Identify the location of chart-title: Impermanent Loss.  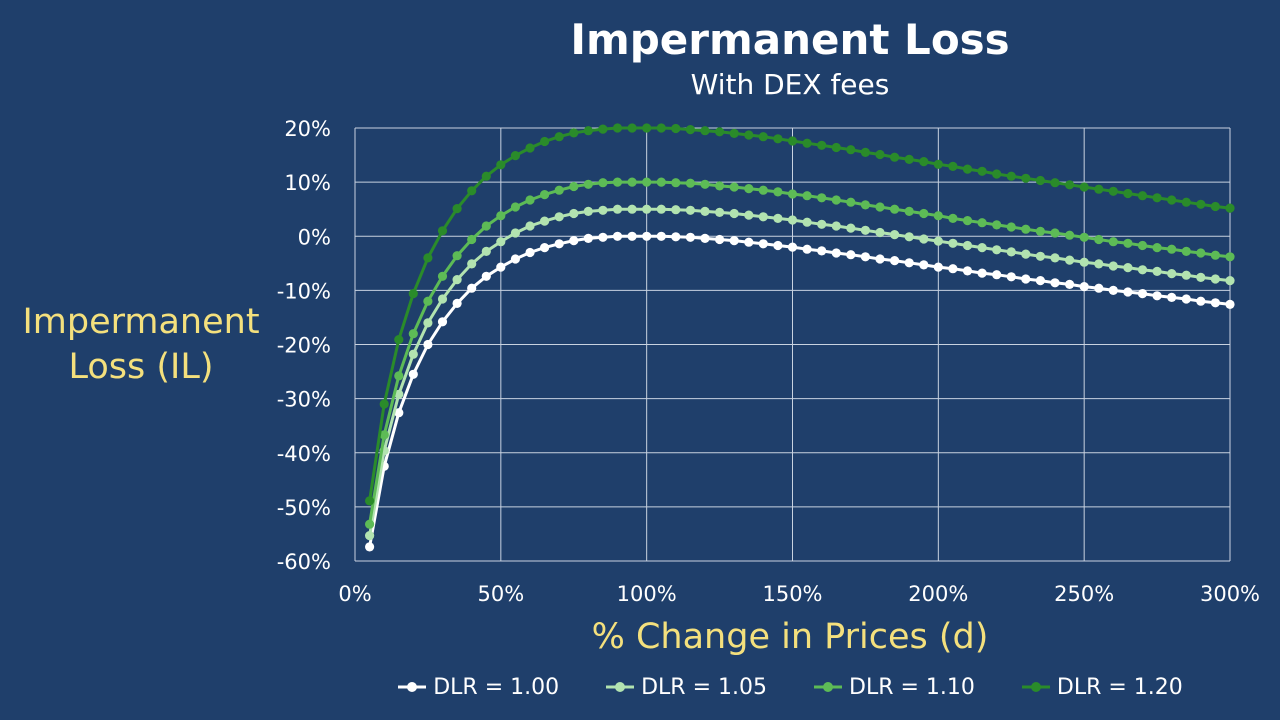
(790, 39).